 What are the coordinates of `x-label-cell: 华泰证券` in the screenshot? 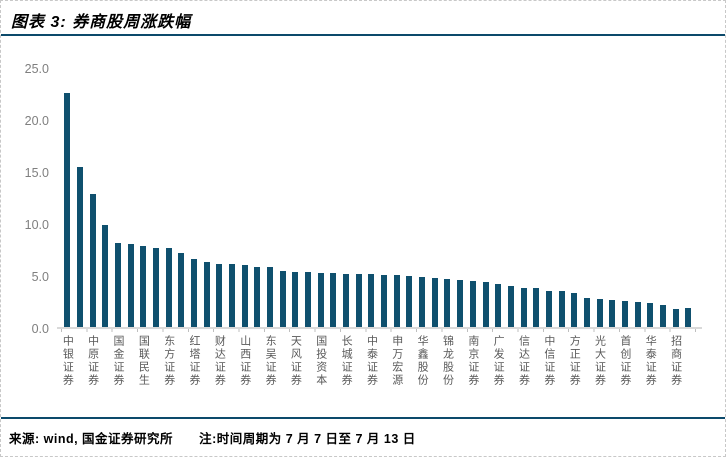 It's located at (650, 361).